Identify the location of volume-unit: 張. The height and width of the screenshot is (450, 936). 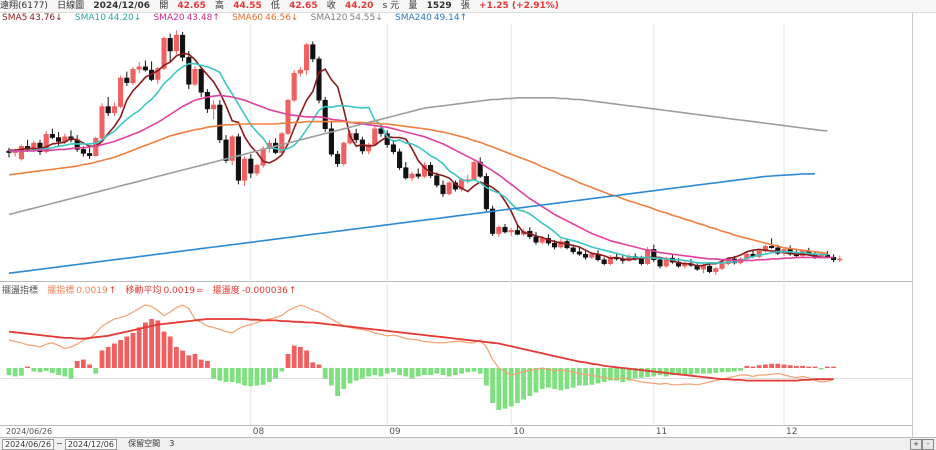
(465, 6).